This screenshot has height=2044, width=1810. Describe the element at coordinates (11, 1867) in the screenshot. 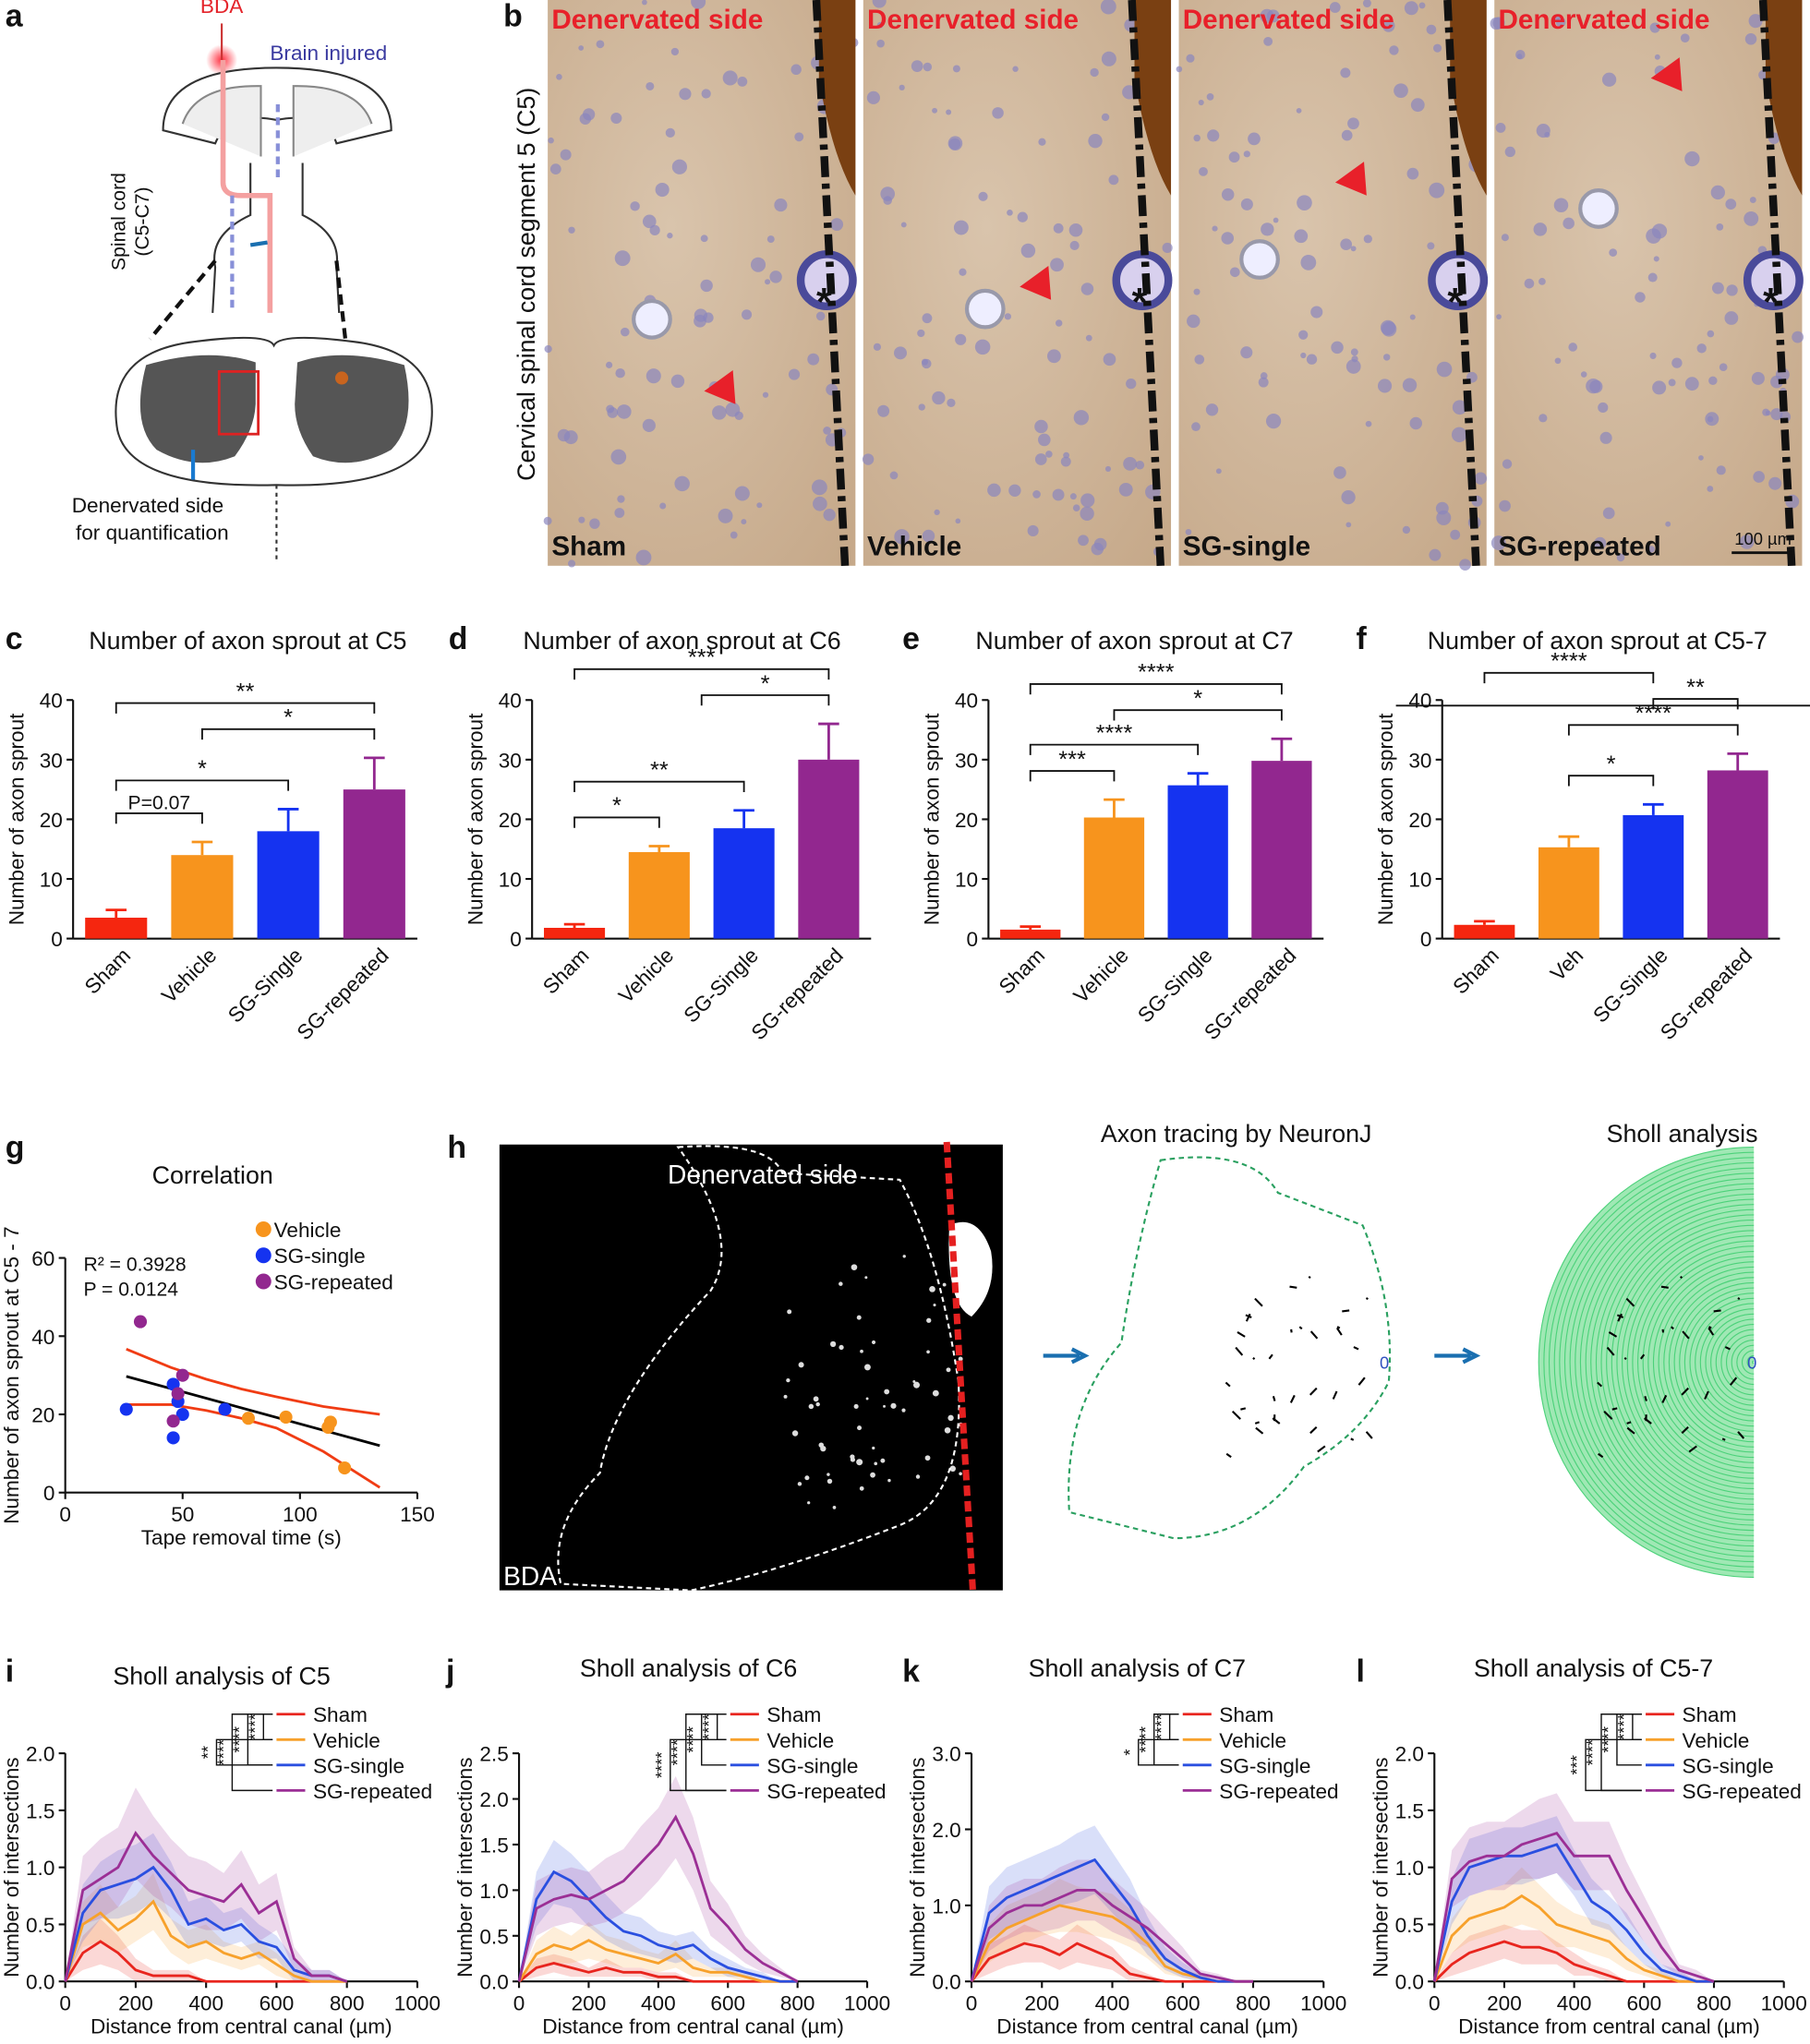

I see `y-axis-label: Number of intersections` at that location.